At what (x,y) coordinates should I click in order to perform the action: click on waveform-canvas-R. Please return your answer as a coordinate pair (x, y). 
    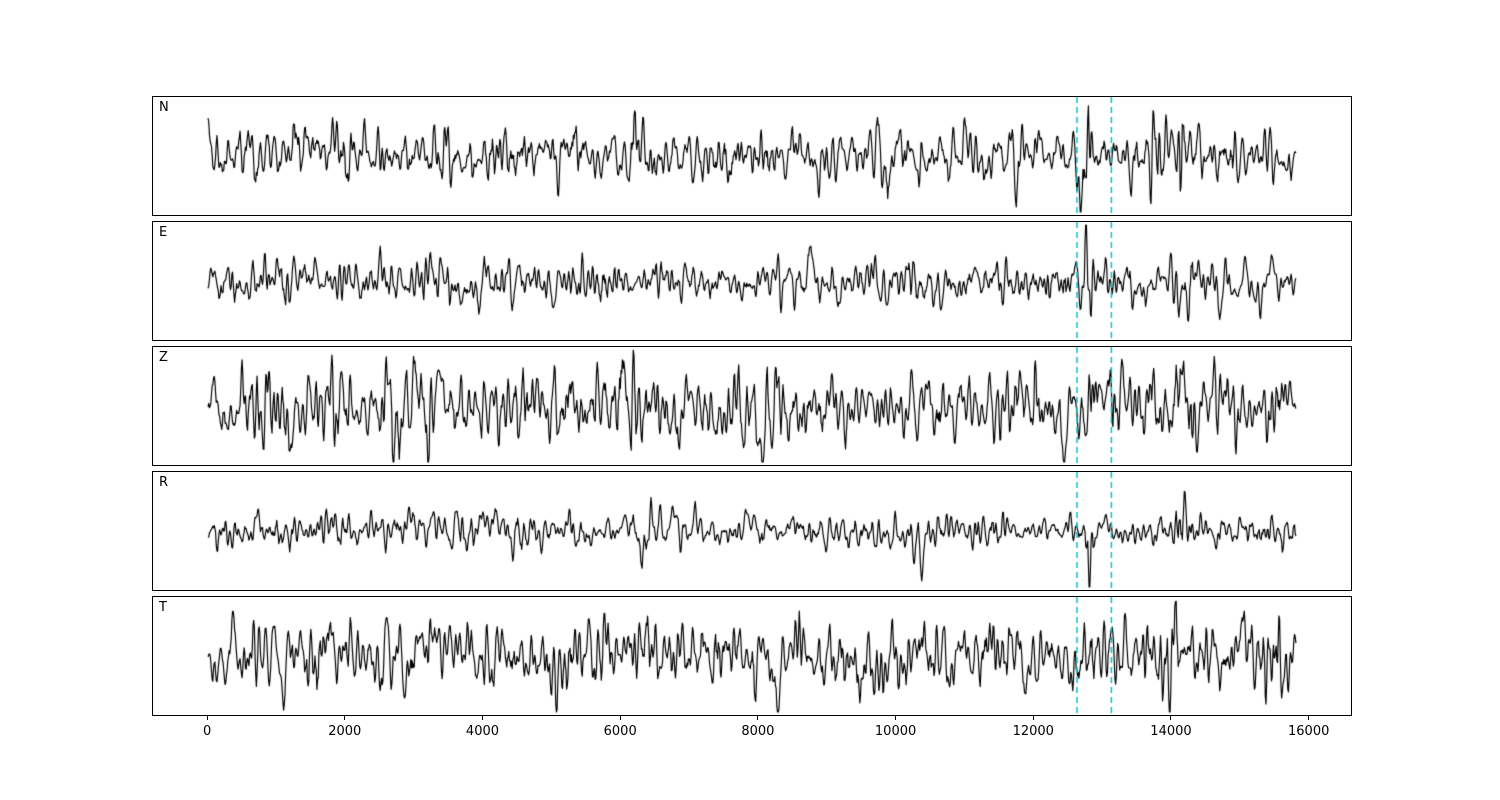
    Looking at the image, I should click on (752, 531).